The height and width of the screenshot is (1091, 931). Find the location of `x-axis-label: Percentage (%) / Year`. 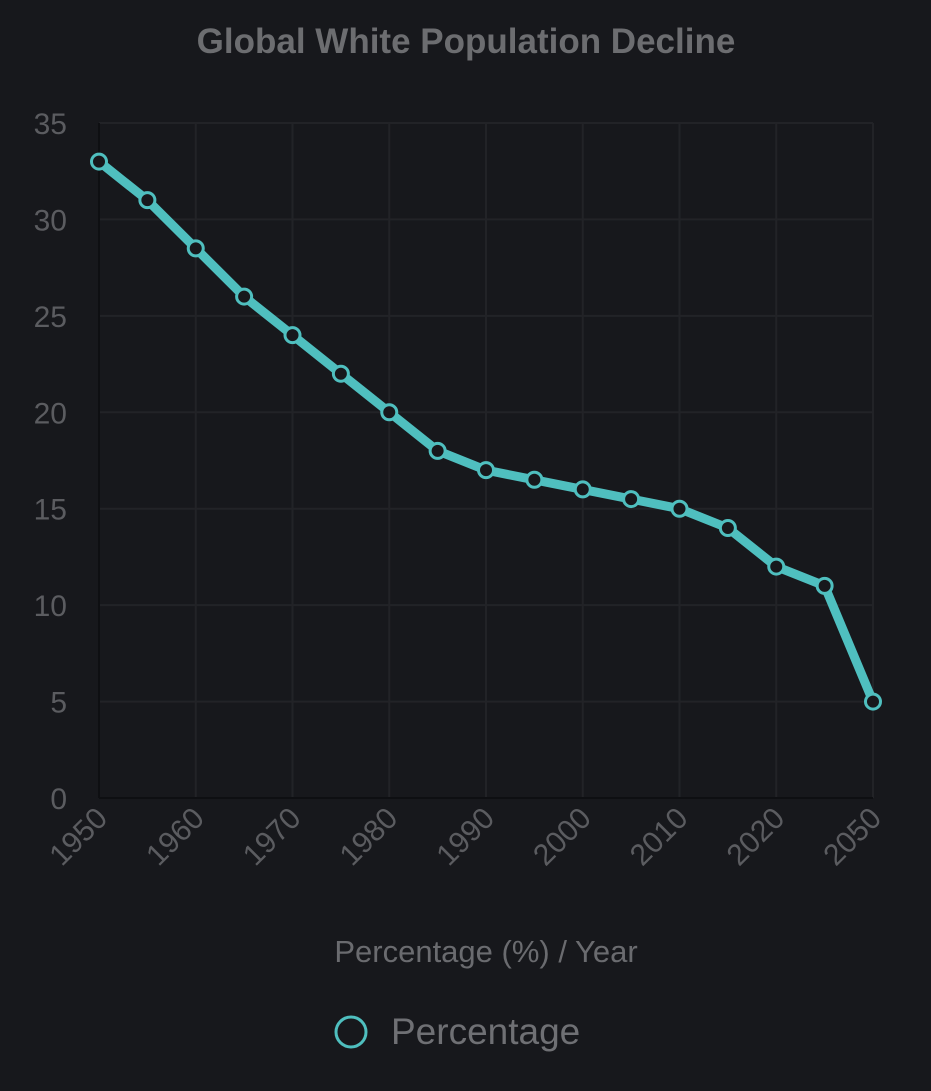

x-axis-label: Percentage (%) / Year is located at coordinates (485, 951).